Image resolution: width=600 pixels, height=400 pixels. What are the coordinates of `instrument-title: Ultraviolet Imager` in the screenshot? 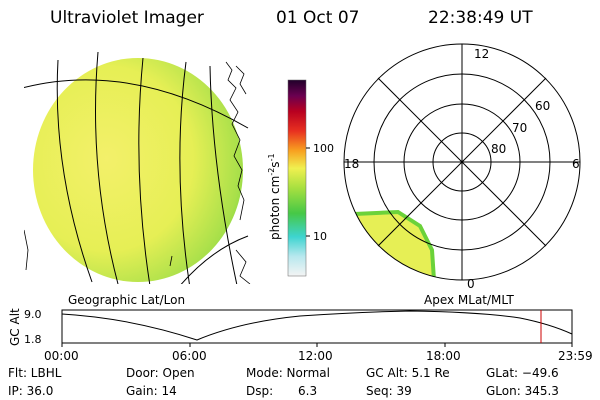 It's located at (127, 18).